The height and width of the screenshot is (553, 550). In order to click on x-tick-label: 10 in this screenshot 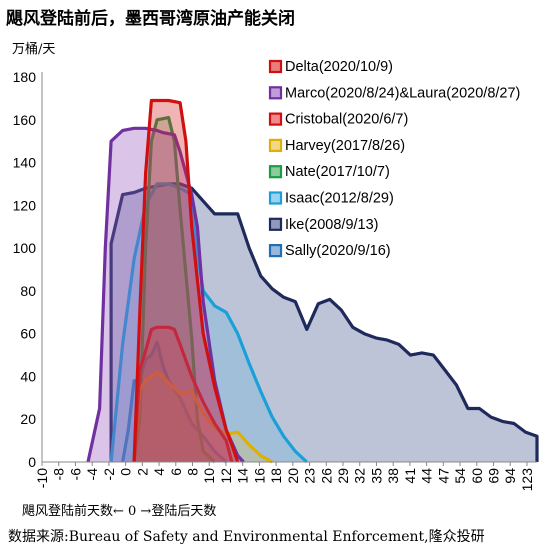, I will do `click(209, 476)`.